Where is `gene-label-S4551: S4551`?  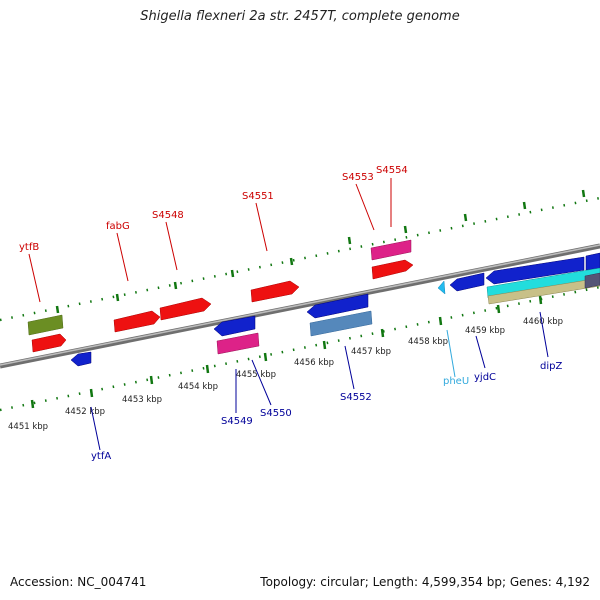
gene-label-S4551: S4551 is located at coordinates (258, 196).